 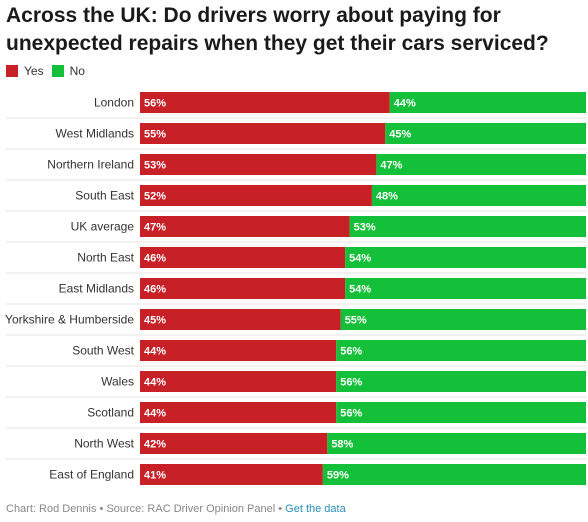 What do you see at coordinates (34, 71) in the screenshot?
I see `legend-label-yes: Yes` at bounding box center [34, 71].